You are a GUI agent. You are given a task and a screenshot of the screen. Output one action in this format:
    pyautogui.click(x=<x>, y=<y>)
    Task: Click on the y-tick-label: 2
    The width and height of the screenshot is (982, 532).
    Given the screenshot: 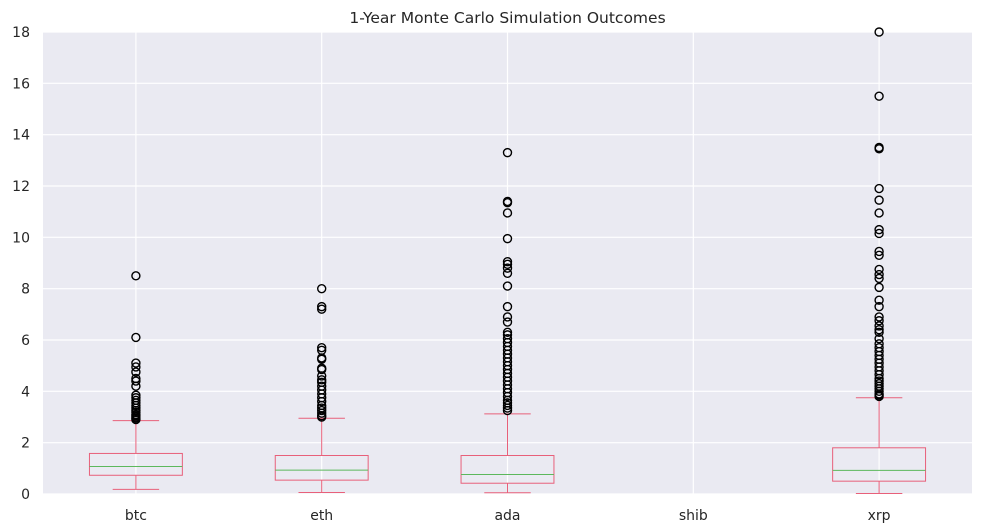 What is the action you would take?
    pyautogui.click(x=25, y=444)
    